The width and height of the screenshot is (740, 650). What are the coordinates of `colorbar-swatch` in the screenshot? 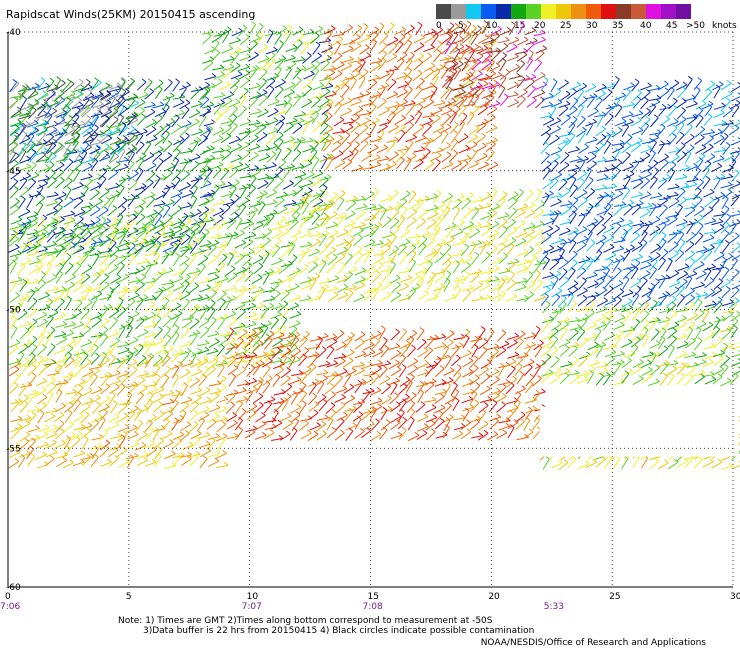 It's located at (503, 11).